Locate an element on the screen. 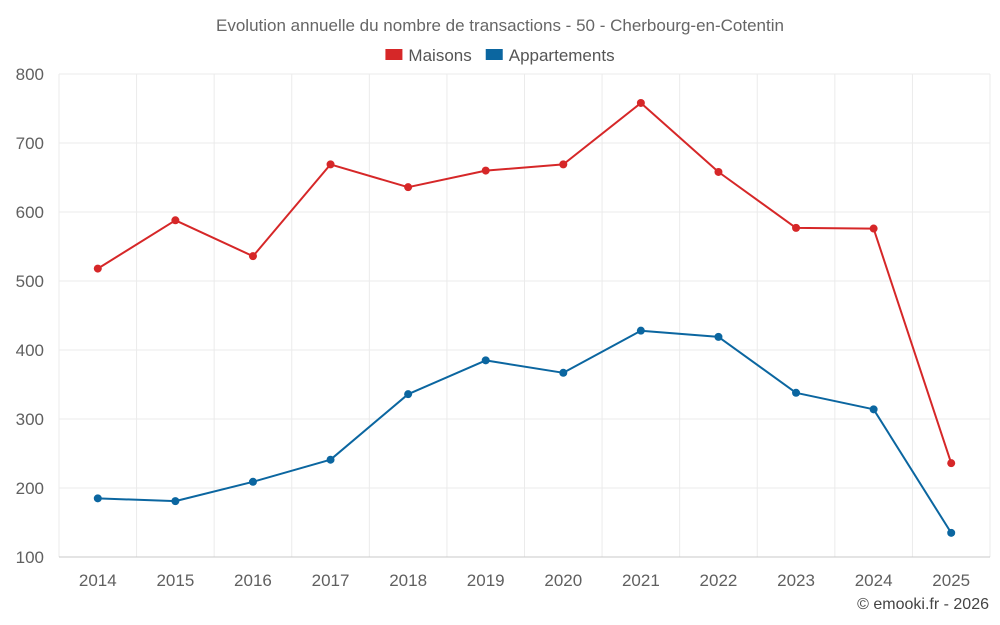 Image resolution: width=1000 pixels, height=625 pixels. y-tick-label: 300 is located at coordinates (30, 419).